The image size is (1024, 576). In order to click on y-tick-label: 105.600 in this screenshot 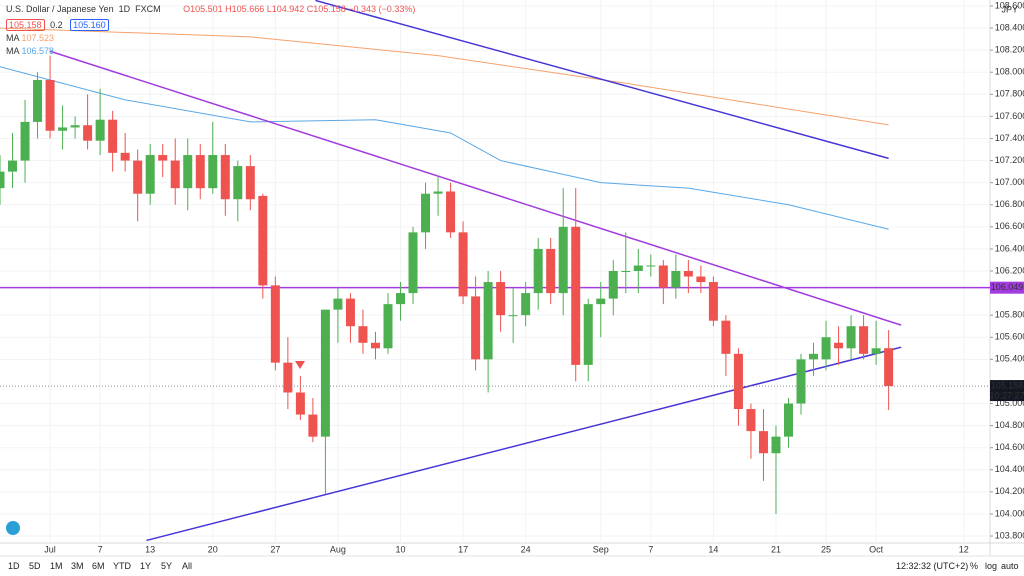, I will do `click(1009, 337)`.